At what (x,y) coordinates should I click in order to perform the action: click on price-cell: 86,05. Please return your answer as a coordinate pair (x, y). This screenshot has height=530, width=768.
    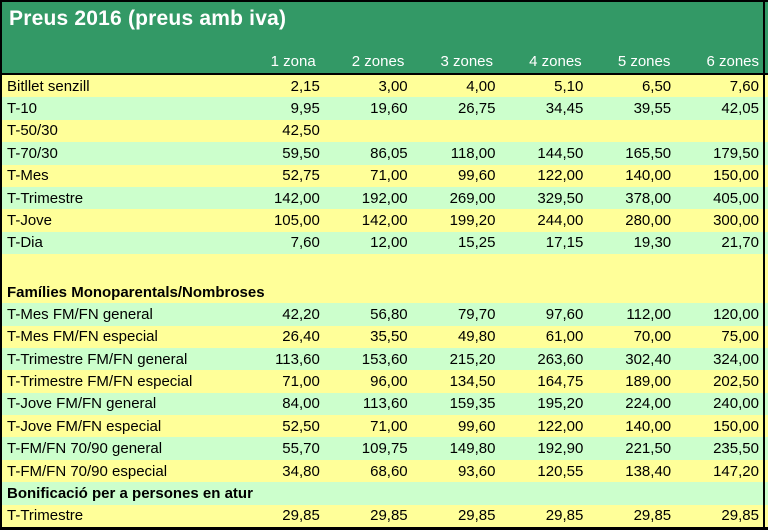
    Looking at the image, I should click on (389, 153).